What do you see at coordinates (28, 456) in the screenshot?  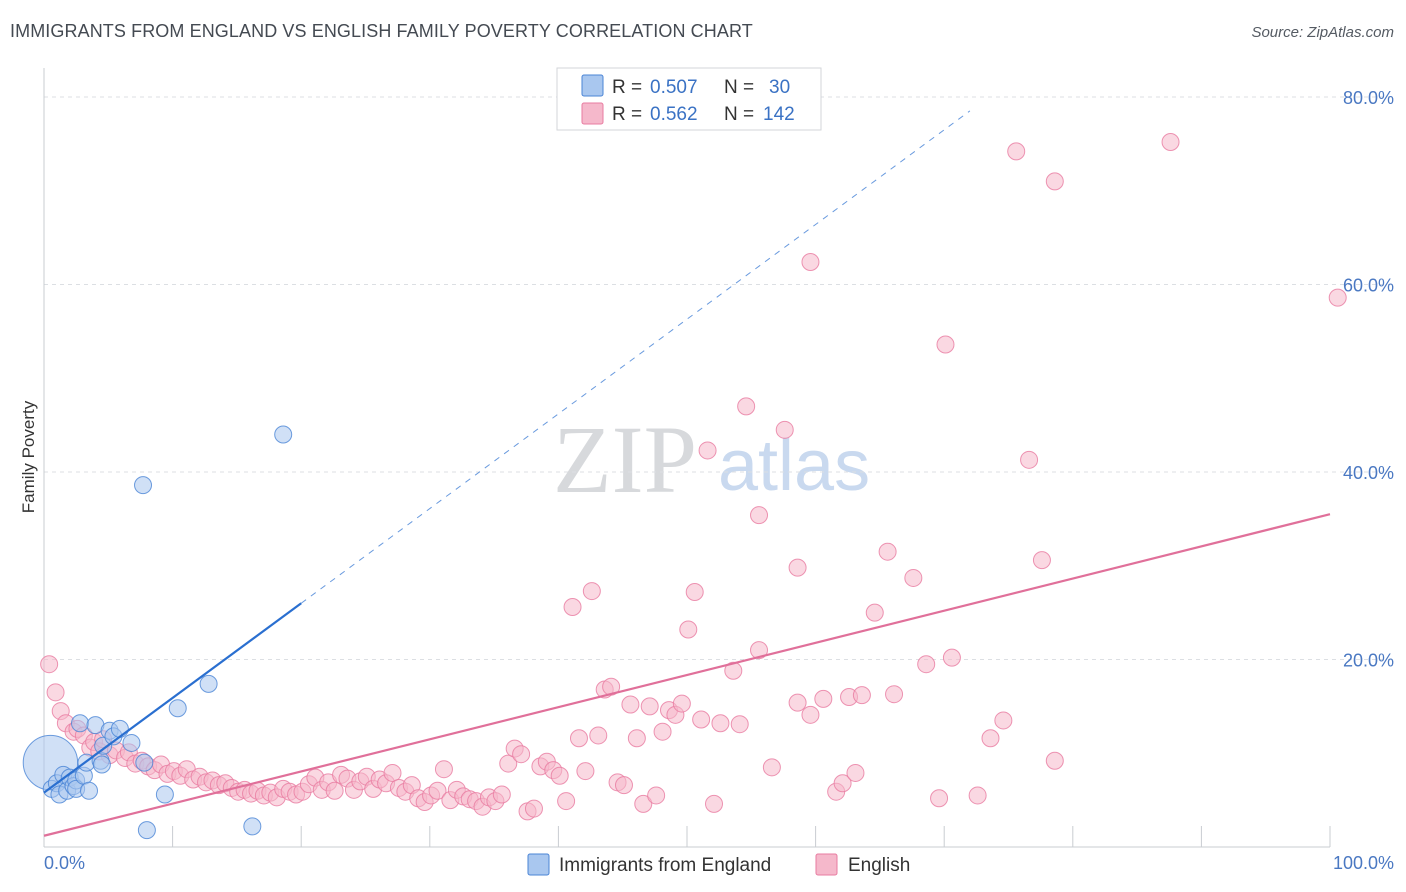 I see `y-axis-title: Family Poverty` at bounding box center [28, 456].